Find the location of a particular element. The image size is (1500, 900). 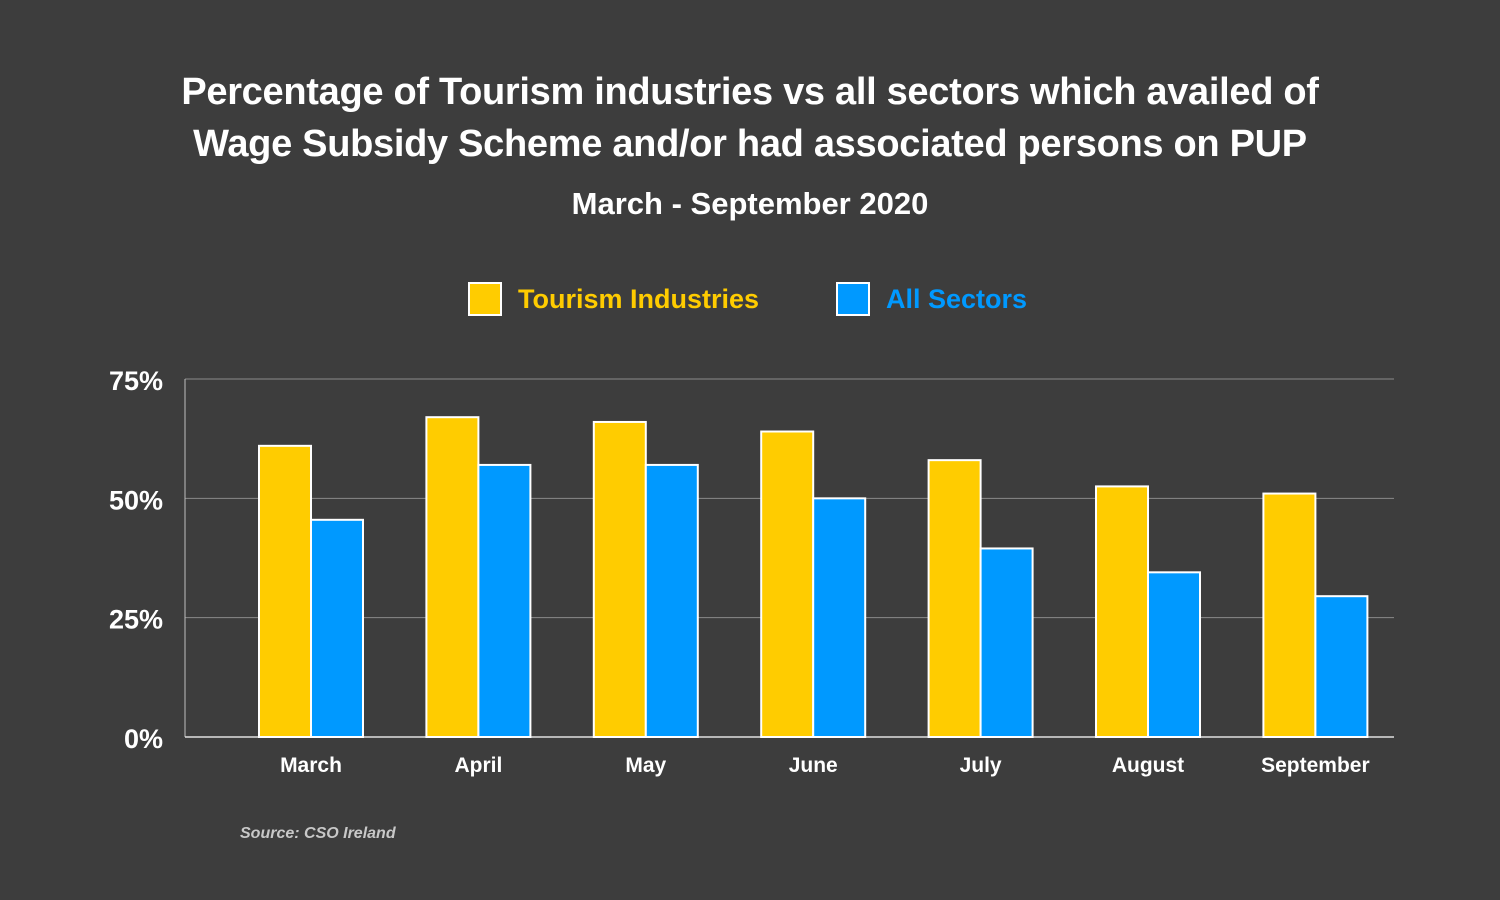

legend-label-all-sectors: All Sectors is located at coordinates (957, 298).